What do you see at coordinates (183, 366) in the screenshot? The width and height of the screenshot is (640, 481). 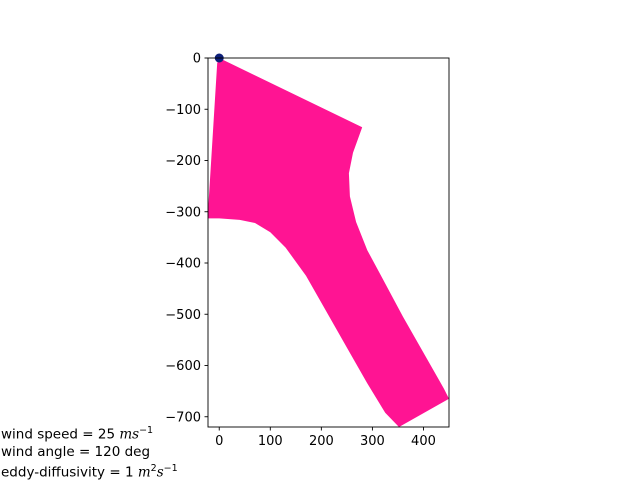 I see `y-tick-label: −600` at bounding box center [183, 366].